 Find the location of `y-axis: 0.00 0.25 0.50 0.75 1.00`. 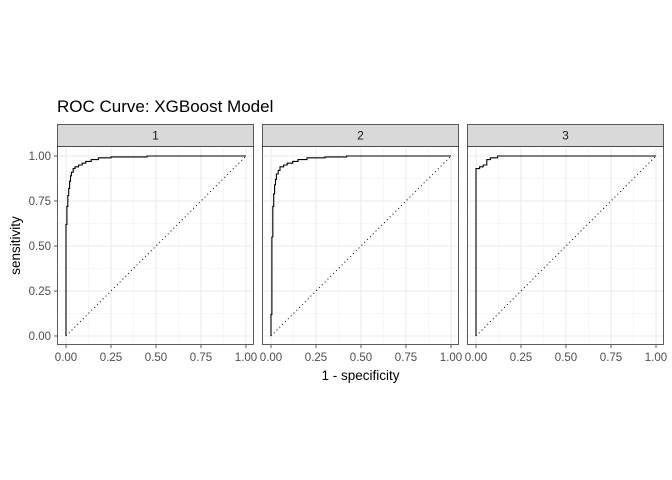

y-axis: 0.00 0.25 0.50 0.75 1.00 is located at coordinates (43, 247).